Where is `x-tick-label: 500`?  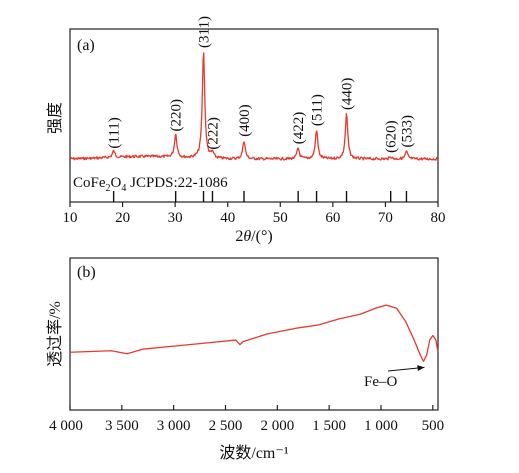
x-tick-label: 500 is located at coordinates (433, 426).